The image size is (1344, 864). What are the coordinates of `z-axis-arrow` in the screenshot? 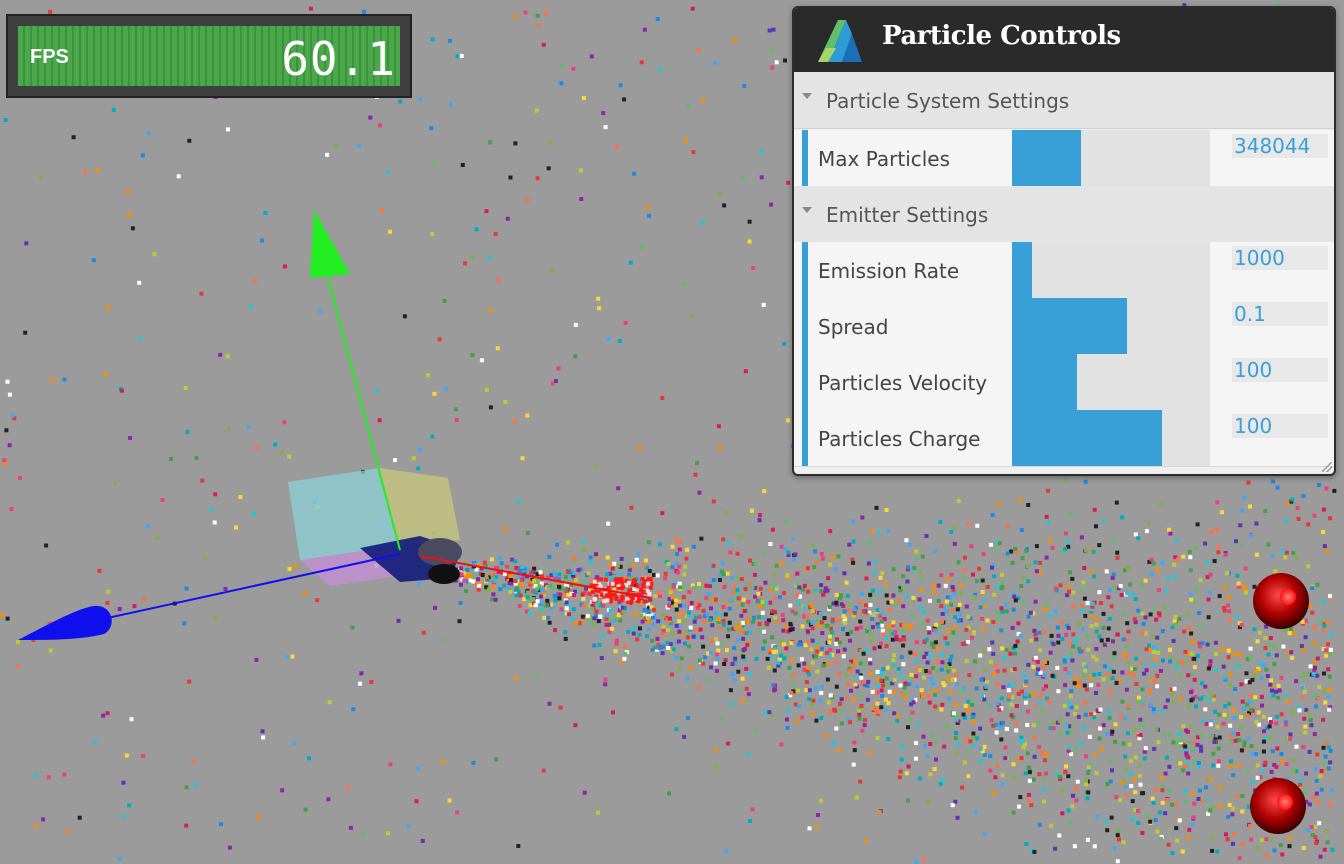 It's located at (209, 596).